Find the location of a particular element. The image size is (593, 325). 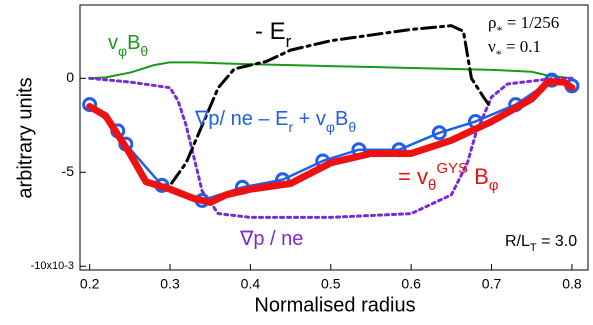

y-tick-label: 0 is located at coordinates (70, 77).